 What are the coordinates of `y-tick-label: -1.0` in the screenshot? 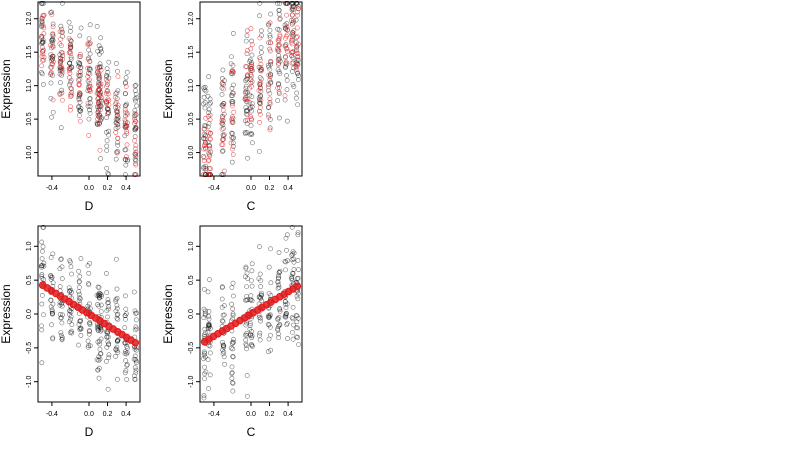 It's located at (191, 382).